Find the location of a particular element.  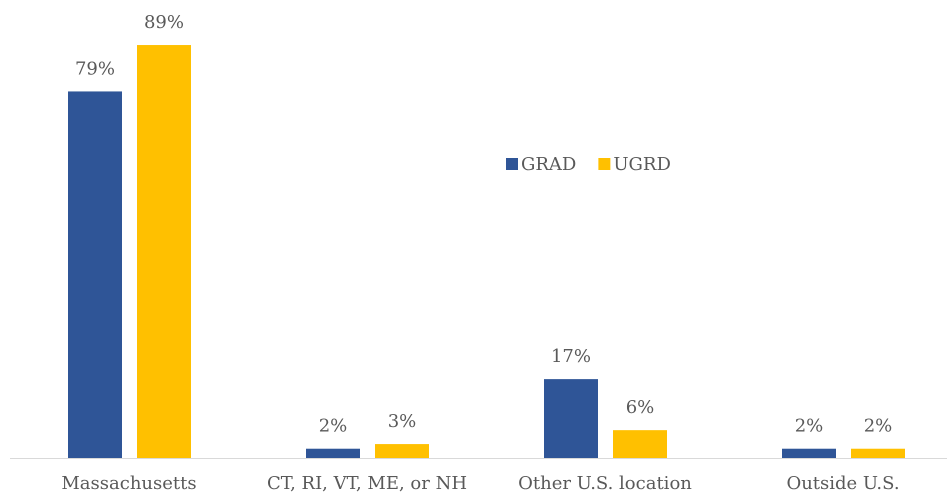

x-tick-label: Outside U.S. is located at coordinates (842, 483).